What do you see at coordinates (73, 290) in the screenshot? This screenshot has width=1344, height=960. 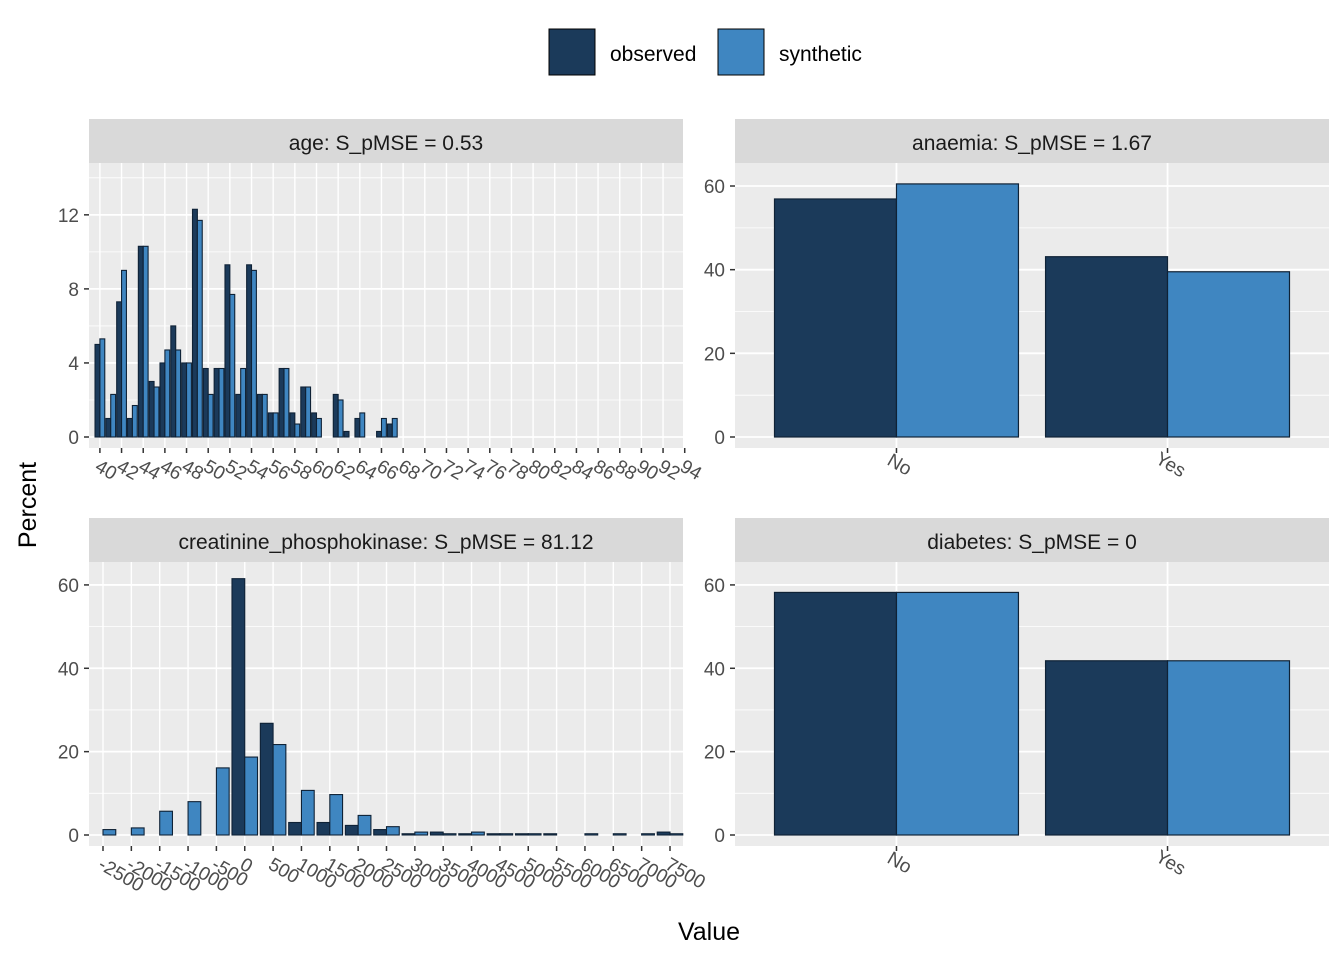 I see `y-tick-label: 8` at bounding box center [73, 290].